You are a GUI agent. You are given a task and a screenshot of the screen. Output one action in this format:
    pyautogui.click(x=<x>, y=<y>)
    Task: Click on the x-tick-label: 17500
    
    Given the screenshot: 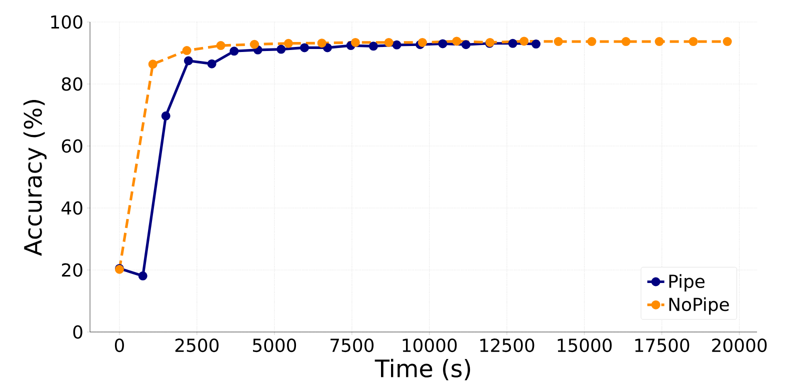 What is the action you would take?
    pyautogui.click(x=662, y=345)
    